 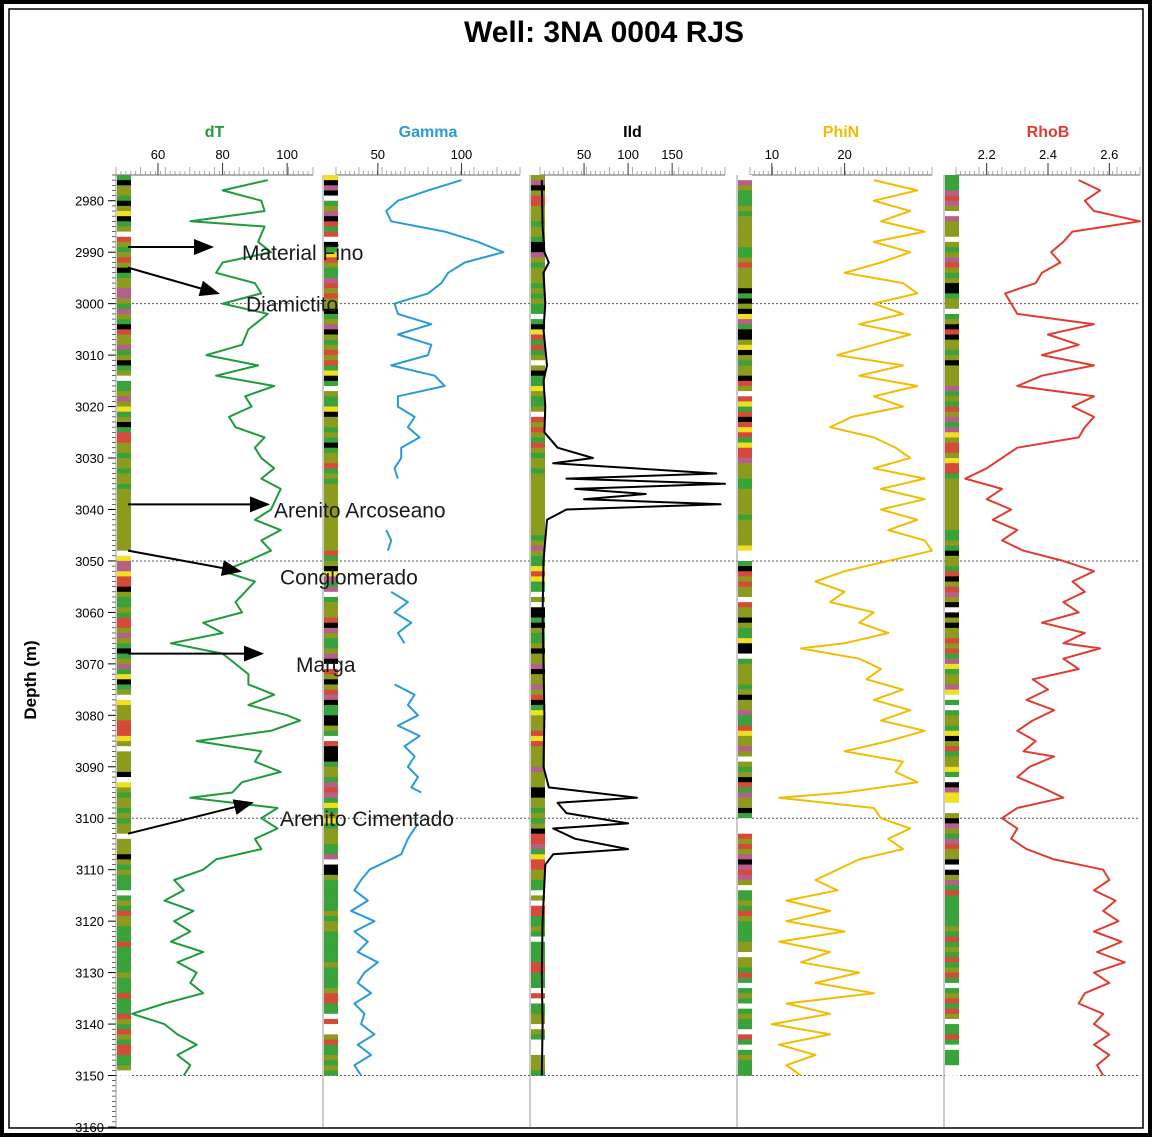 What do you see at coordinates (462, 154) in the screenshot?
I see `scale-tick-label: 100` at bounding box center [462, 154].